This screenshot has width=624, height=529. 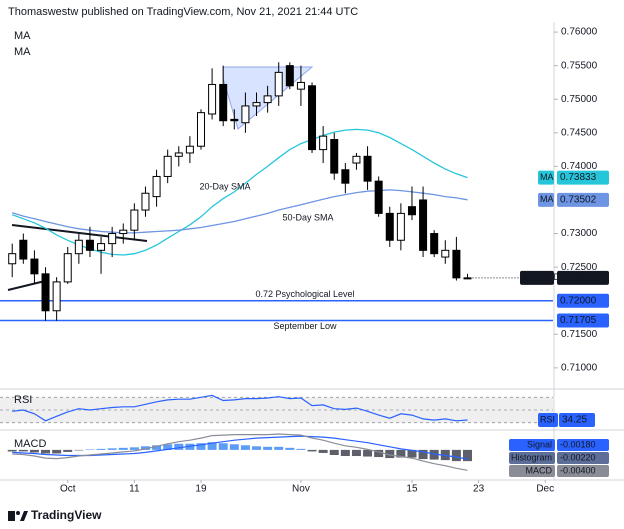 What do you see at coordinates (579, 132) in the screenshot?
I see `y-tick-label: 0.74500` at bounding box center [579, 132].